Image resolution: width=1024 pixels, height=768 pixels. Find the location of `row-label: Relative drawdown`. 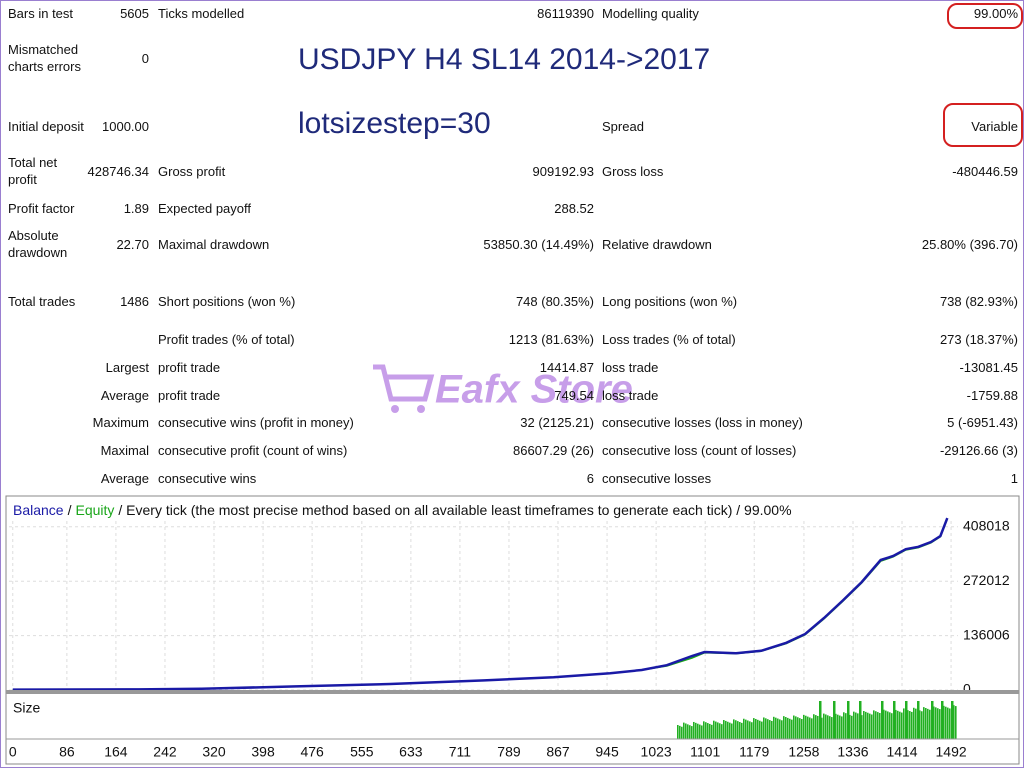

row-label: Relative drawdown is located at coordinates (657, 244).